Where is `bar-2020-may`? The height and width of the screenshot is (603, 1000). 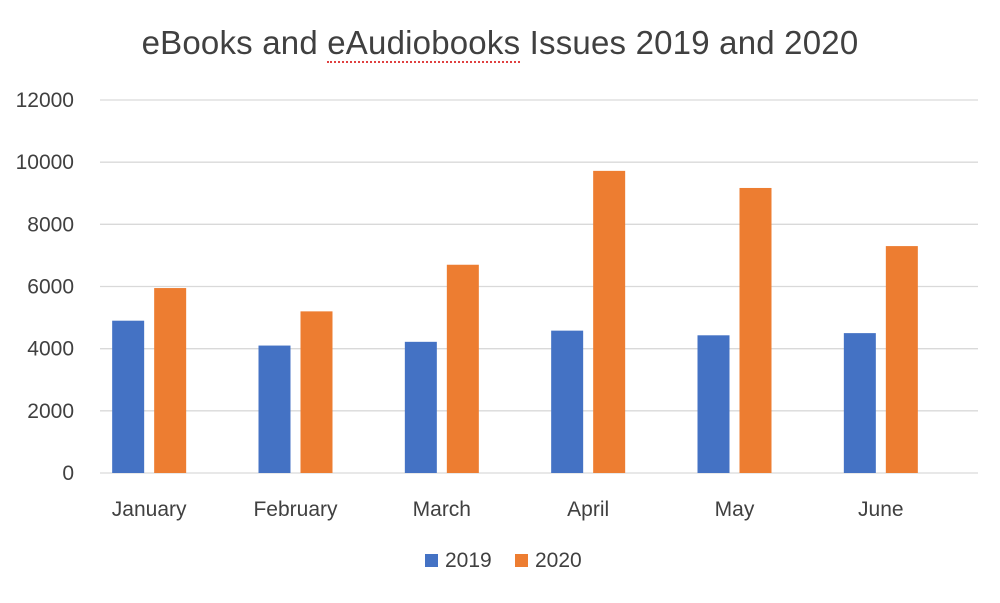 bar-2020-may is located at coordinates (755, 330).